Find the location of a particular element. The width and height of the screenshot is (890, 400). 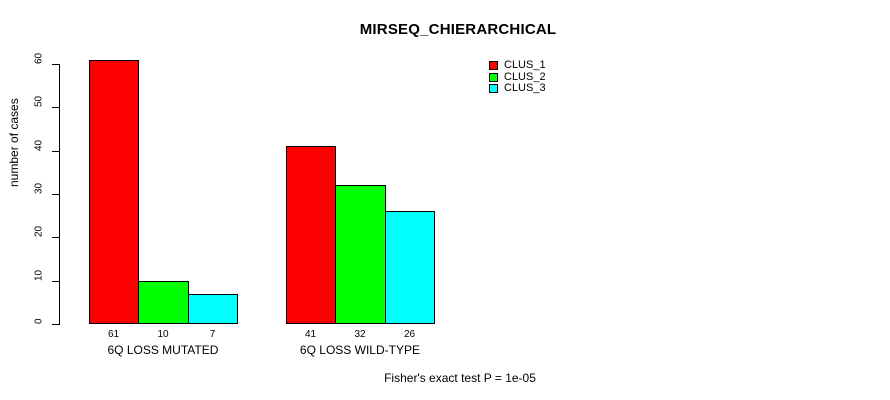

bar-value-label: 41 is located at coordinates (310, 334).